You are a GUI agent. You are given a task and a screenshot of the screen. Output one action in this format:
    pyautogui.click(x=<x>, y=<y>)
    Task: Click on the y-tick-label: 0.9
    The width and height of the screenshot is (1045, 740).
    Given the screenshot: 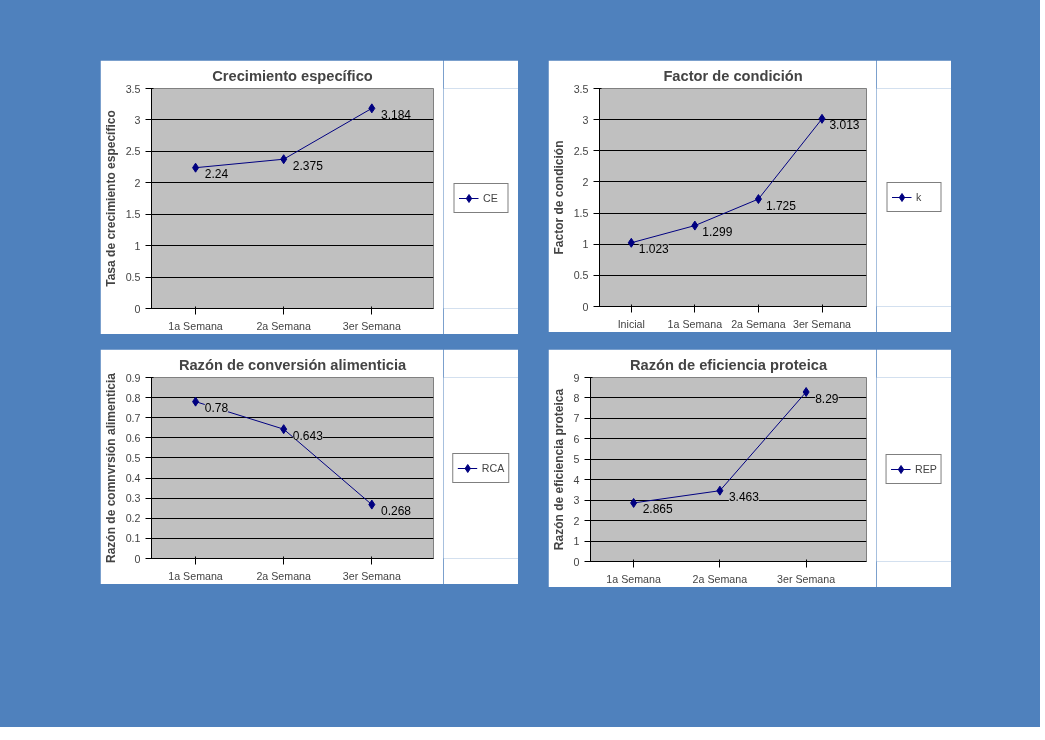 What is the action you would take?
    pyautogui.click(x=133, y=377)
    